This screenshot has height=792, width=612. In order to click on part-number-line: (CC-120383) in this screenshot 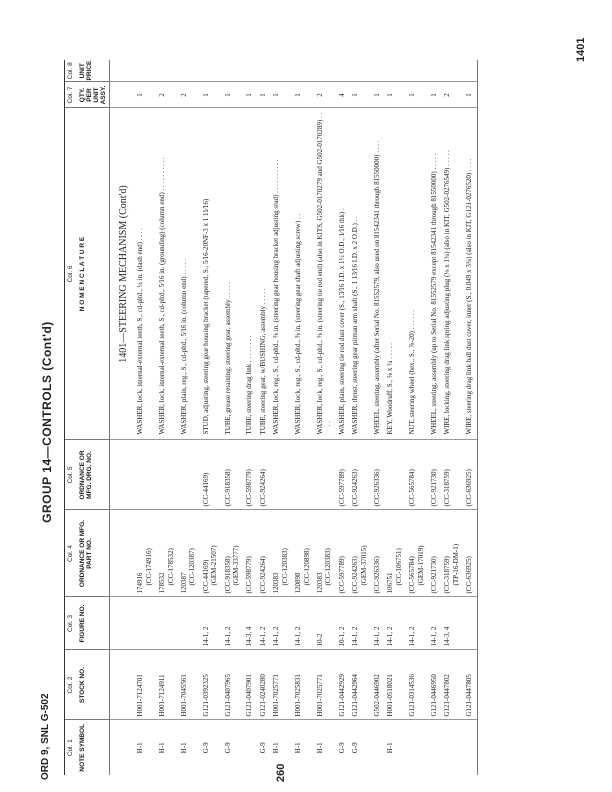, I will do `click(328, 567)`.